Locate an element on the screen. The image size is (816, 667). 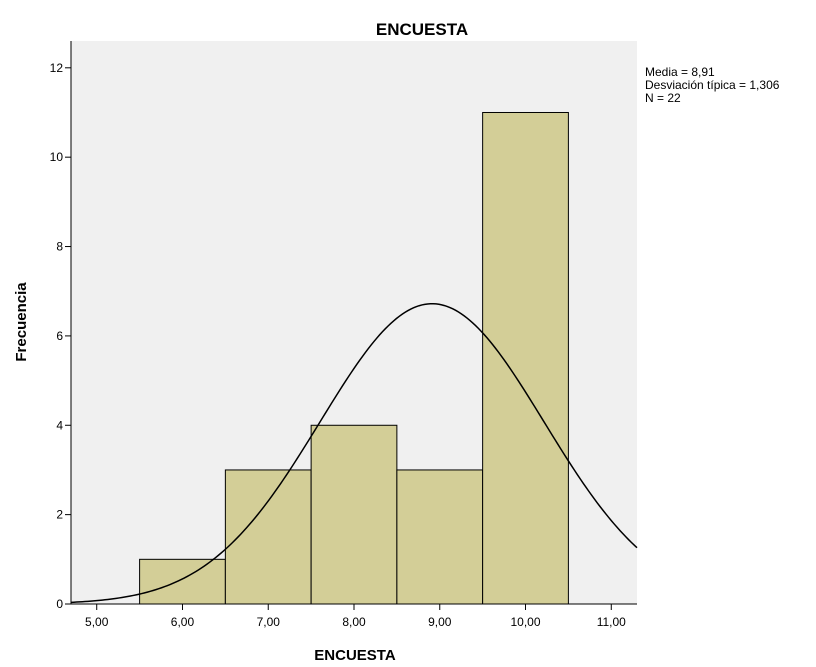
stats-mean: Media = 8,91 is located at coordinates (680, 72).